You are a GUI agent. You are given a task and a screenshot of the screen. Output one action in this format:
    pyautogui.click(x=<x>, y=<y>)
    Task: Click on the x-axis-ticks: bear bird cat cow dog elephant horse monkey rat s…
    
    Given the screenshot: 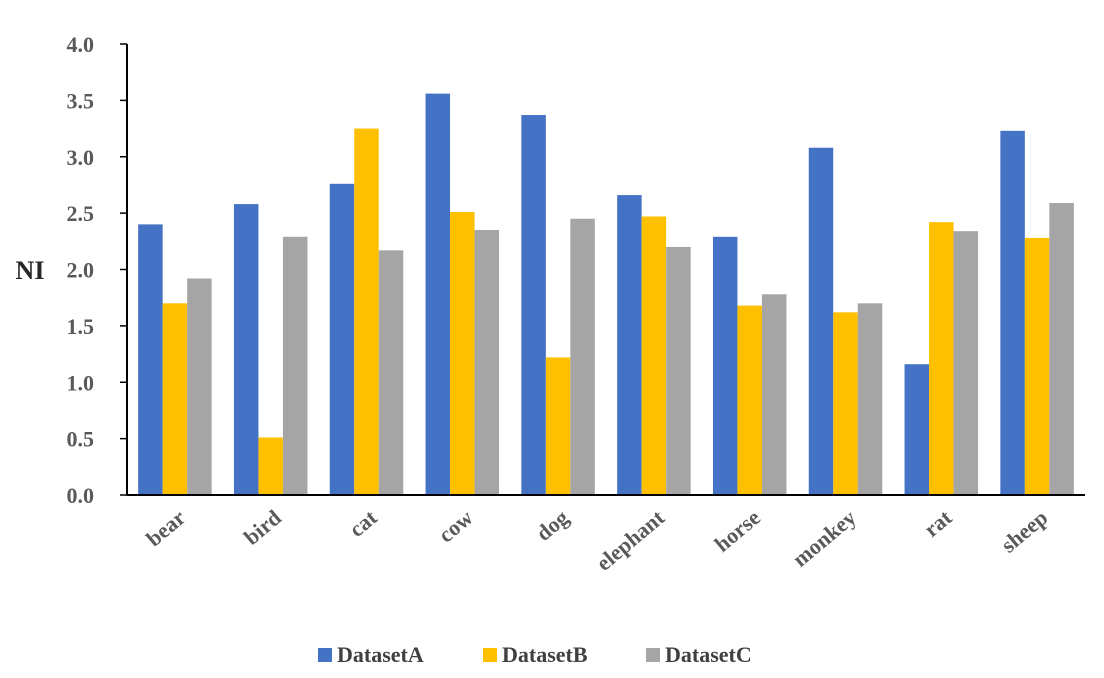 What is the action you would take?
    pyautogui.click(x=596, y=539)
    